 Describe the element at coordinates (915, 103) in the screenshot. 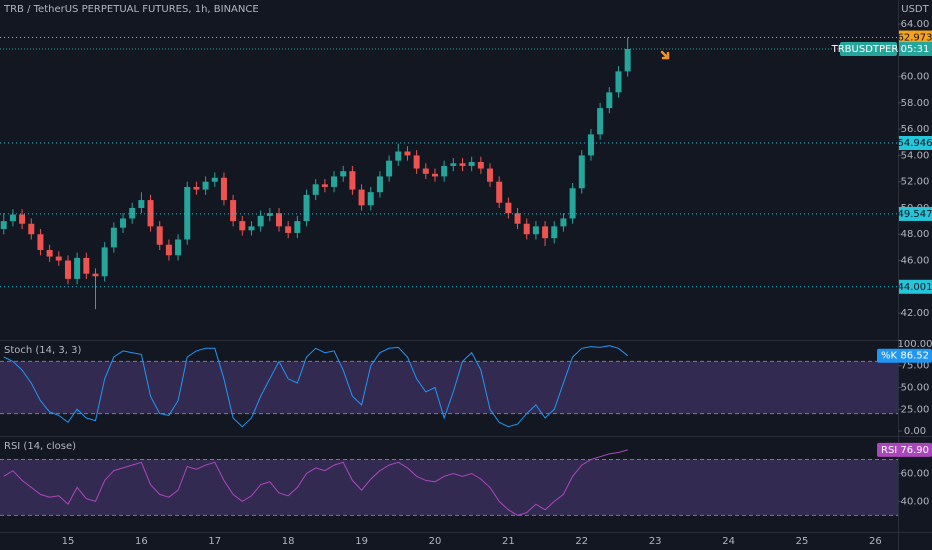

I see `y-tick-label: 58.00` at that location.